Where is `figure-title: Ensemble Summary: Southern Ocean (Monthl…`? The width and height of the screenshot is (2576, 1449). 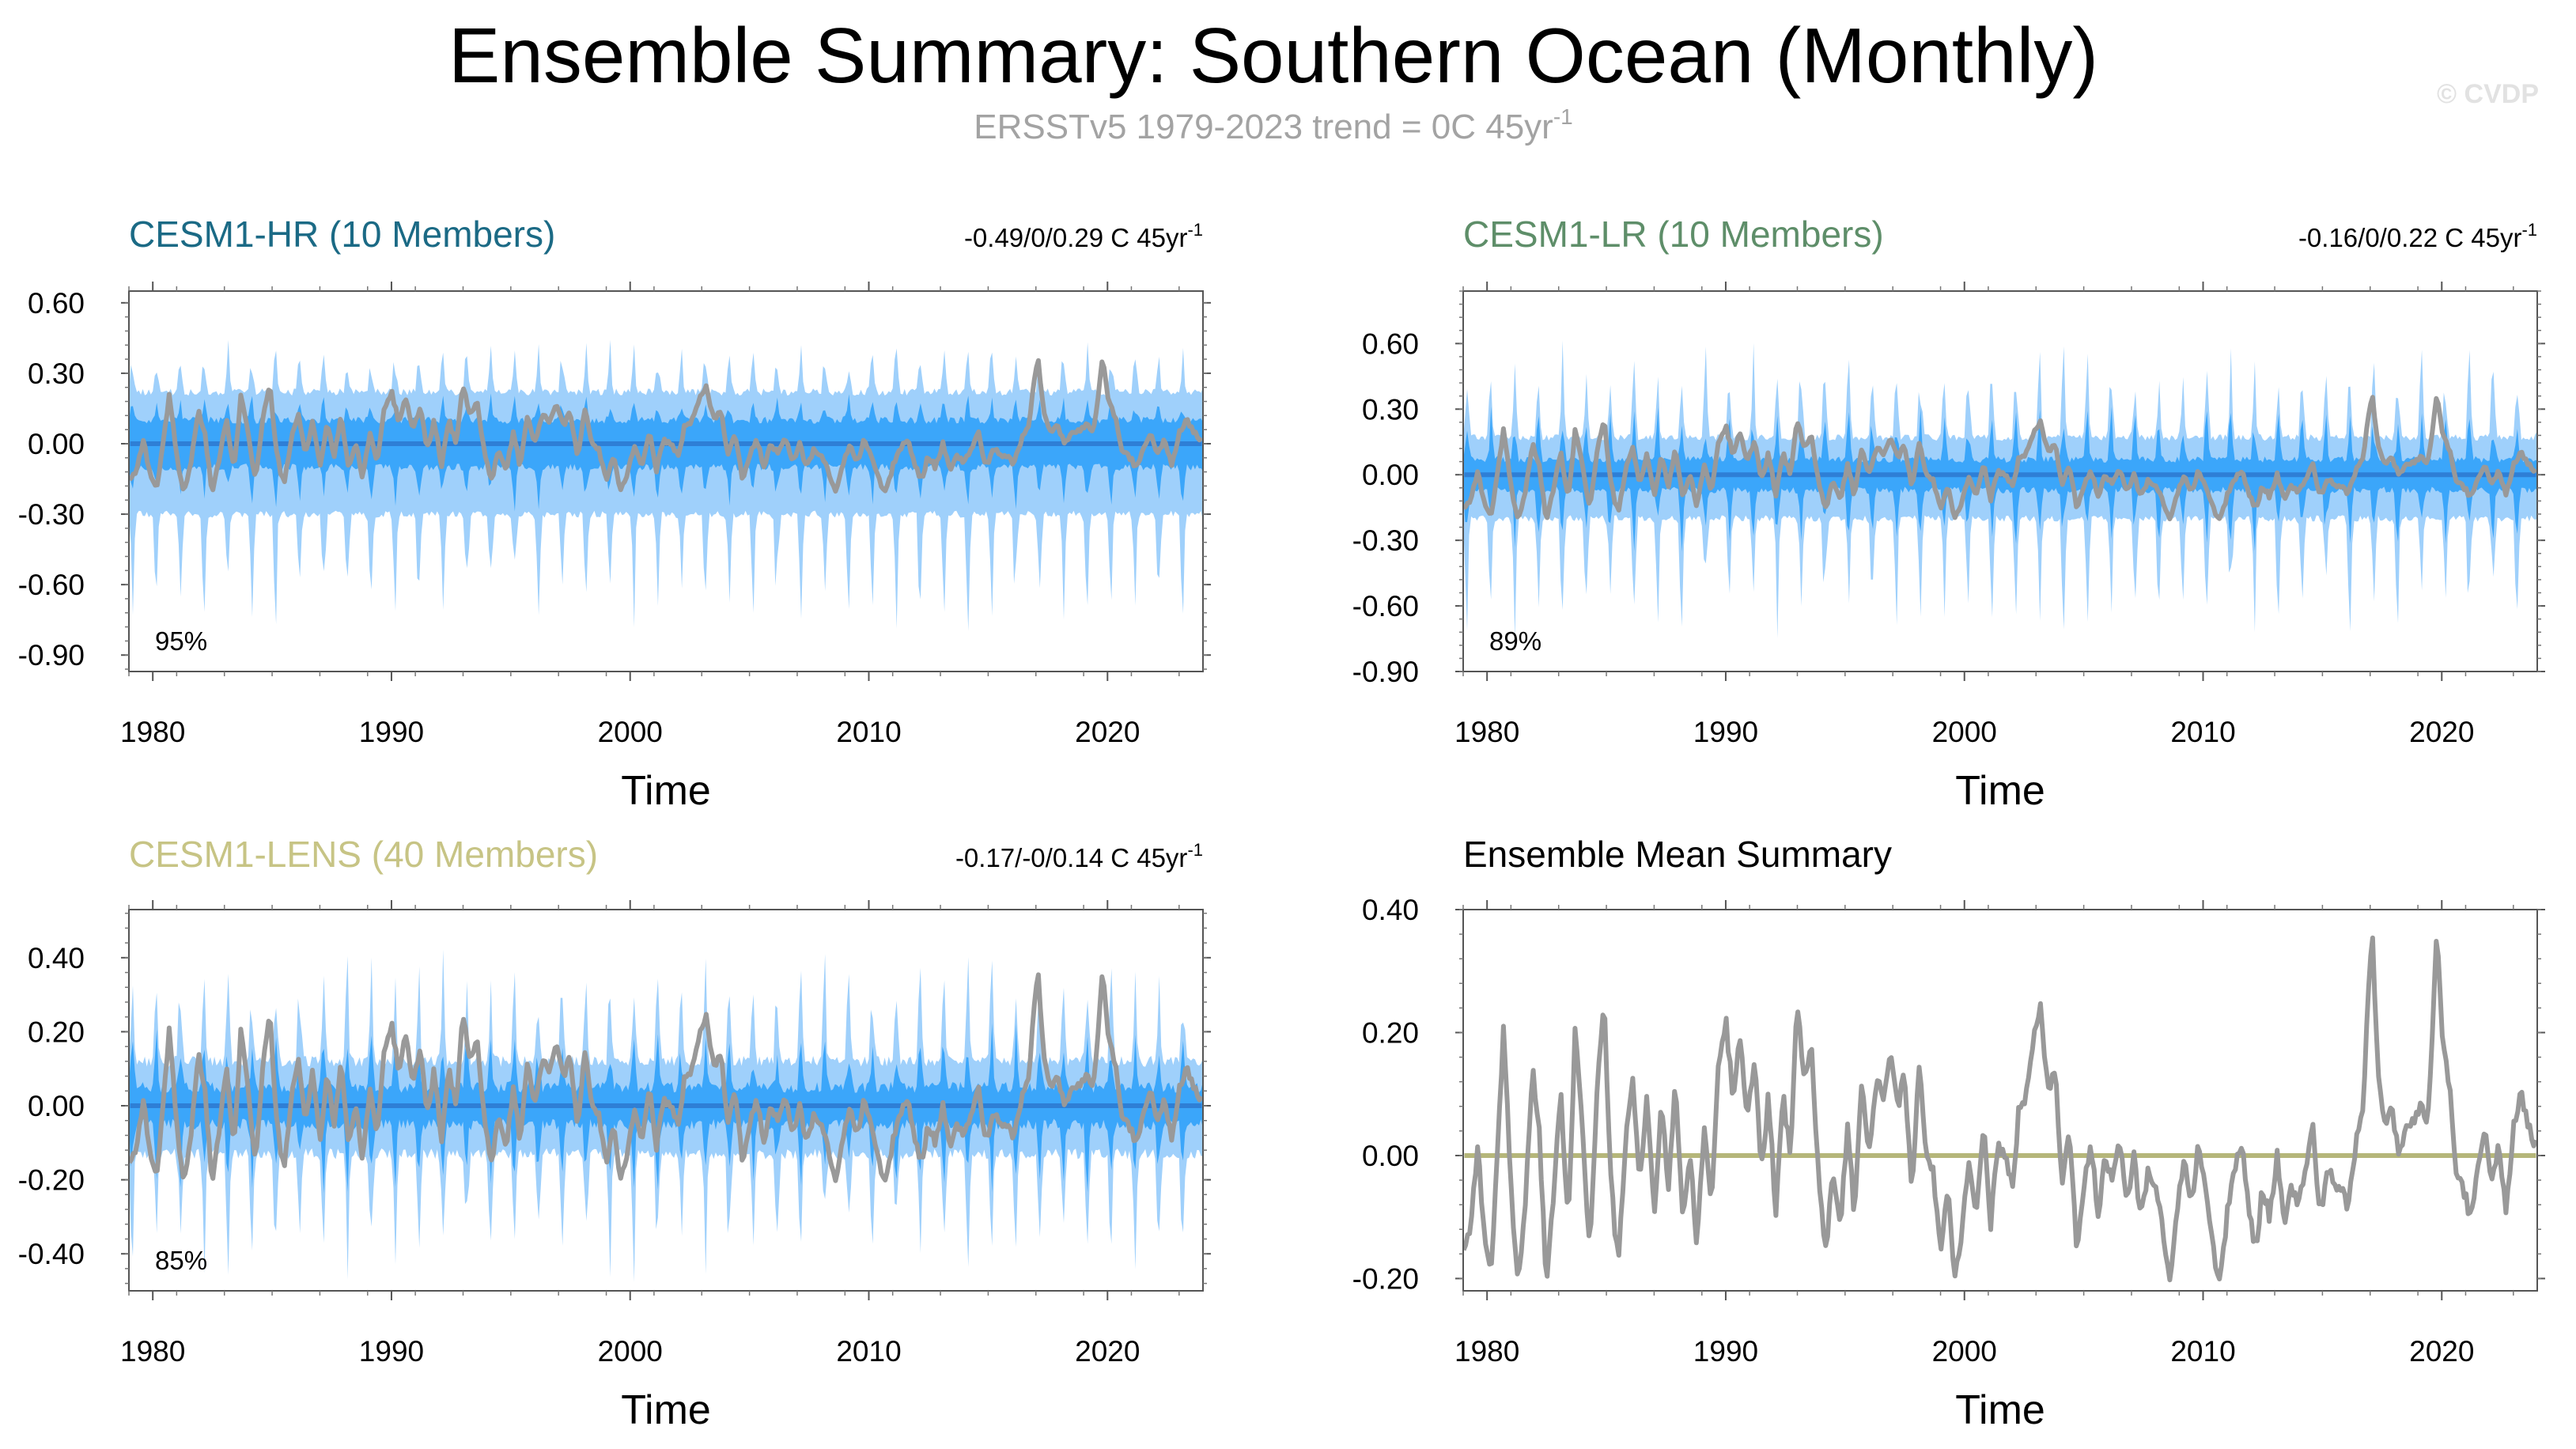
figure-title: Ensemble Summary: Southern Ocean (Monthl… is located at coordinates (1273, 55).